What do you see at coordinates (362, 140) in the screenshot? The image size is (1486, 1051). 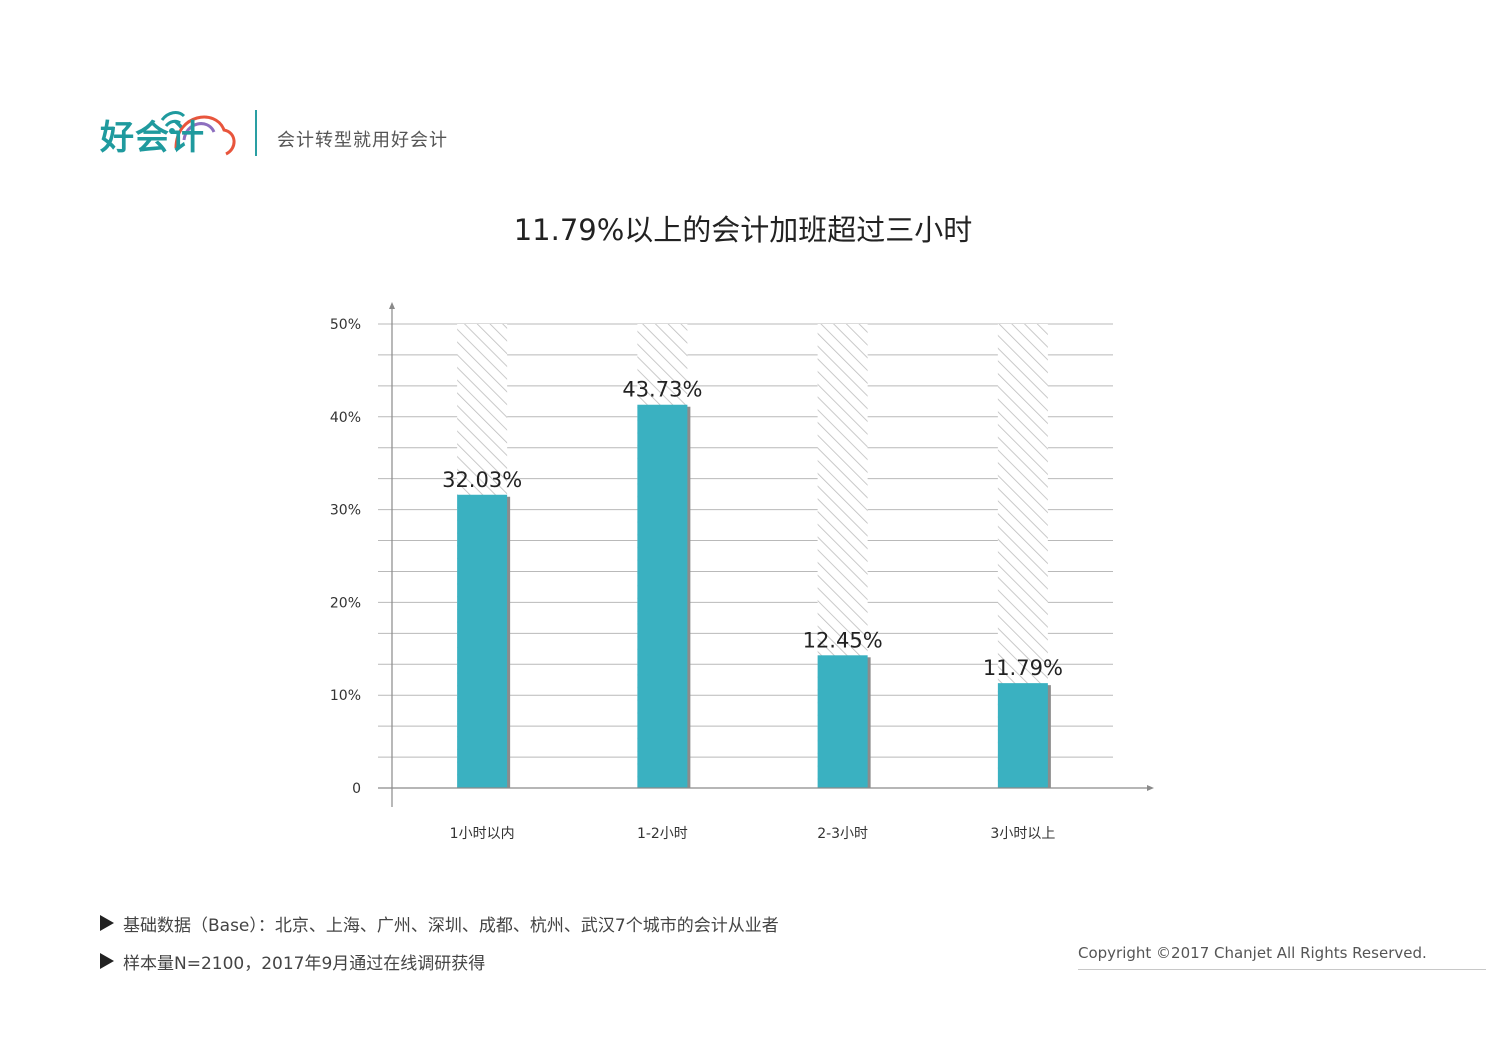 I see `slogan: 会计转型就用好会计` at bounding box center [362, 140].